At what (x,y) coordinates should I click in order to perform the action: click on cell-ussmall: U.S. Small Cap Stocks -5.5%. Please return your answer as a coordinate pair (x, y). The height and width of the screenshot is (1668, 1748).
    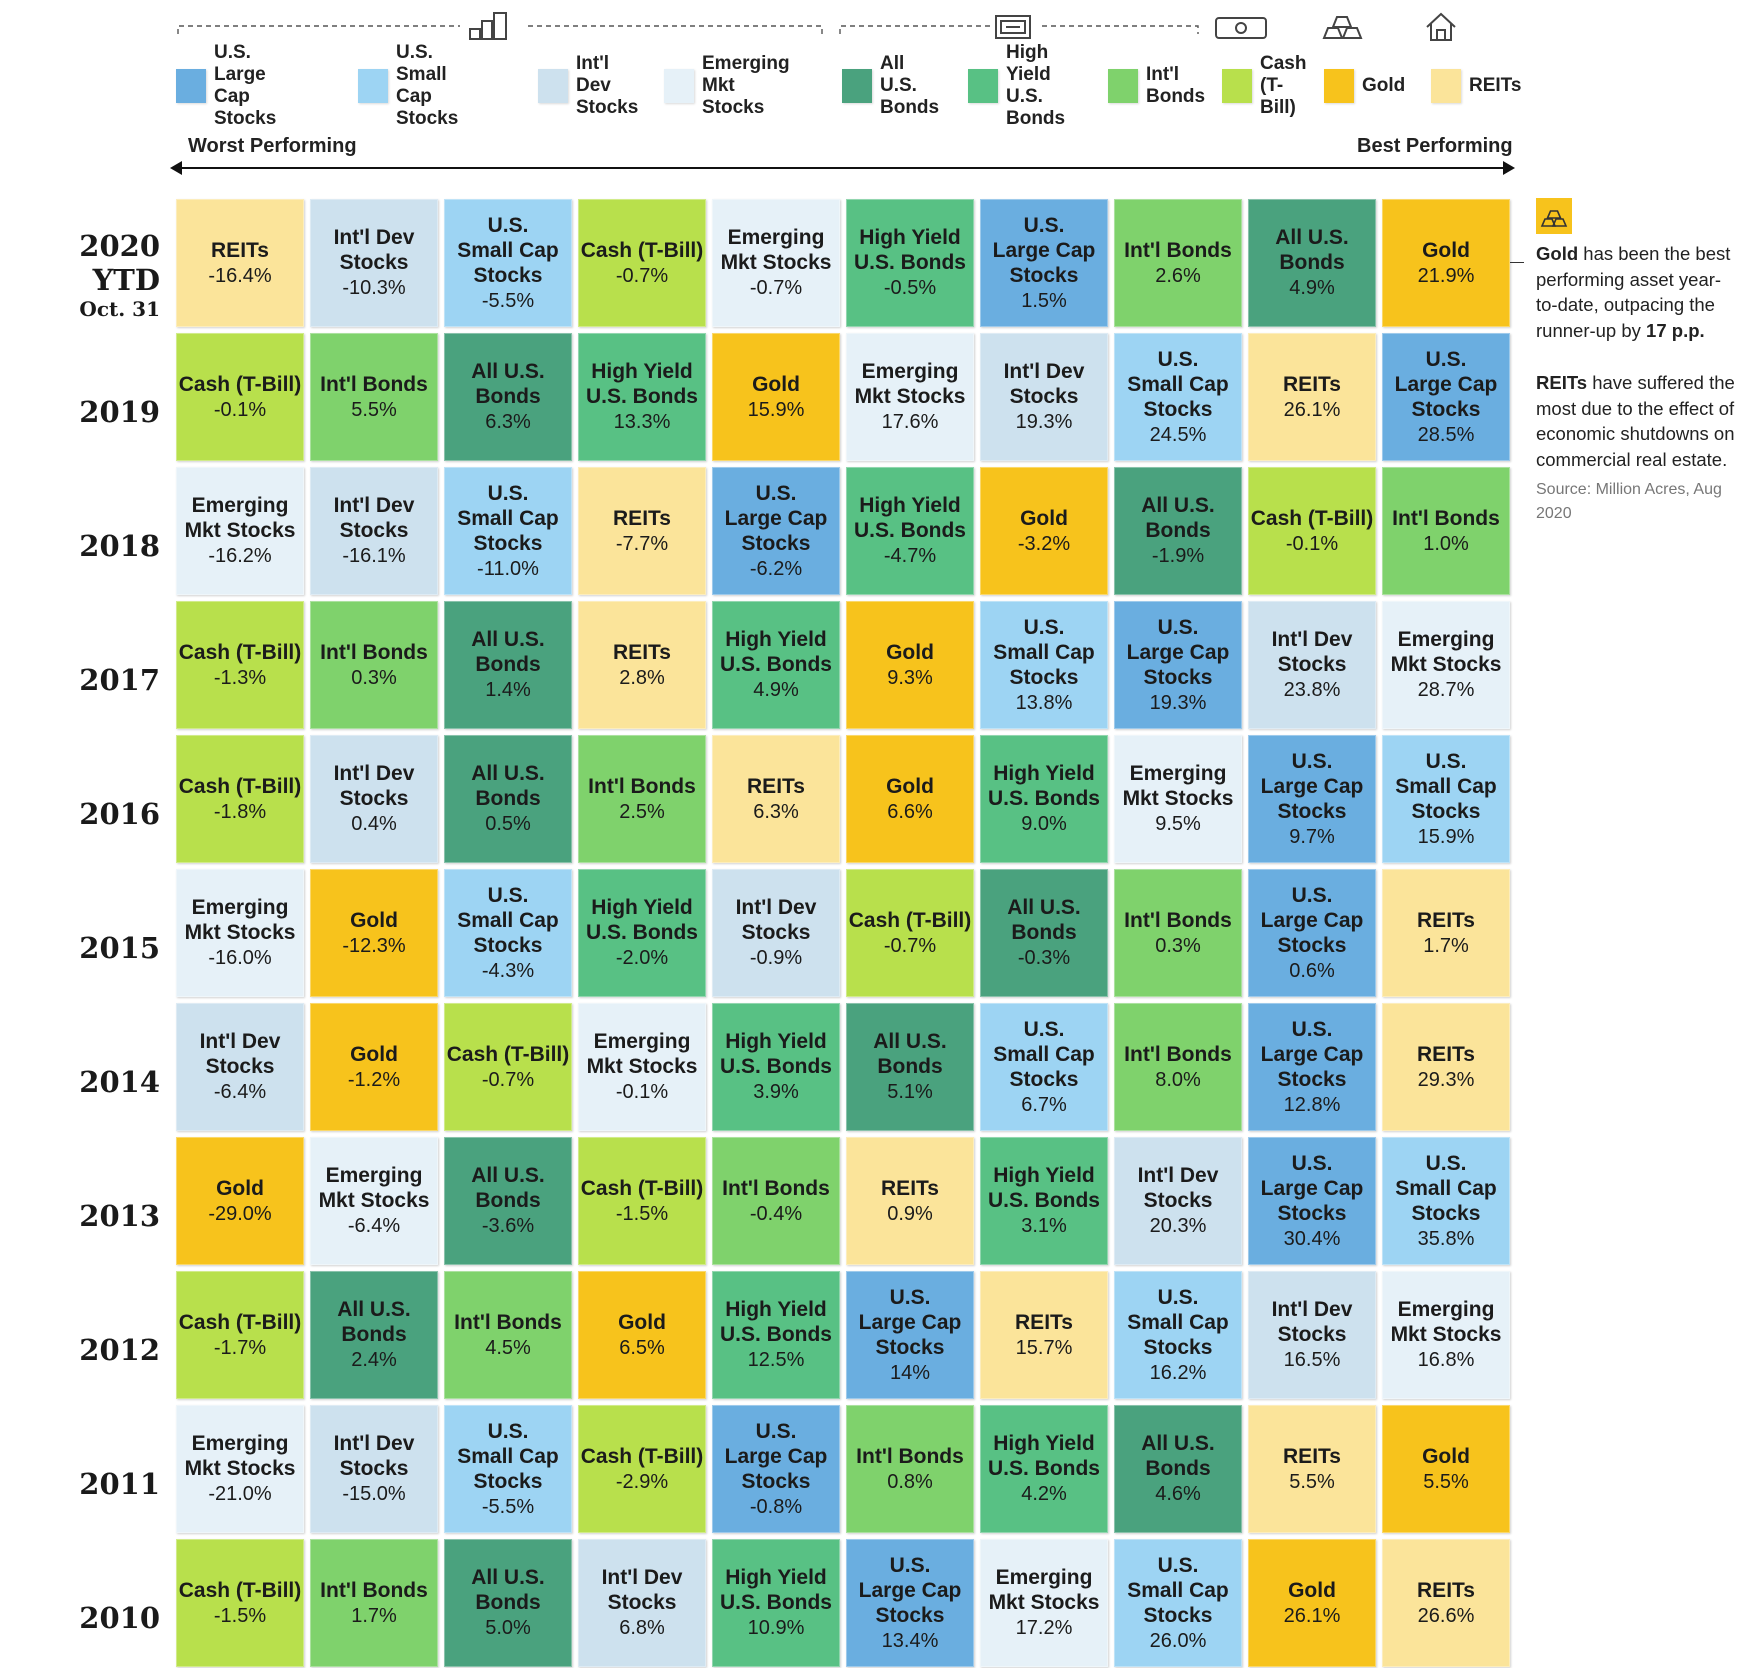
    Looking at the image, I should click on (508, 1469).